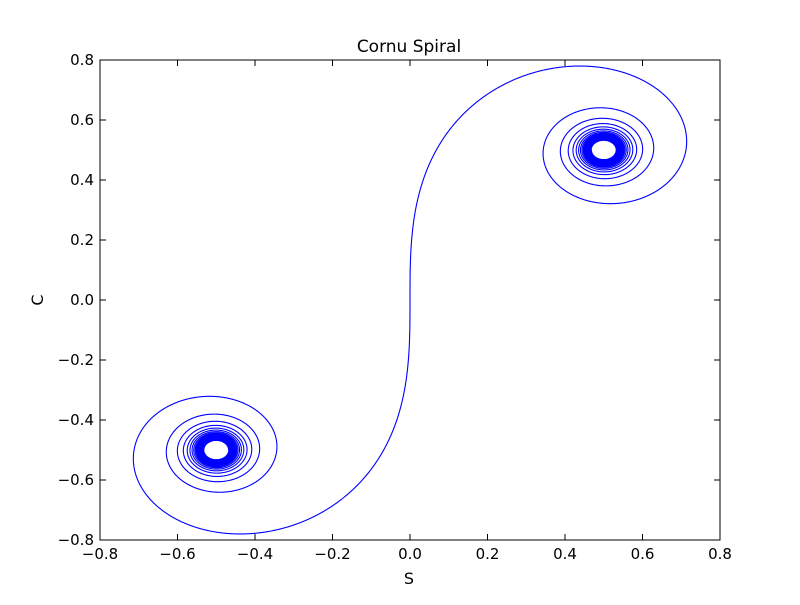  Describe the element at coordinates (332, 554) in the screenshot. I see `x-tick-label: −0.2` at that location.